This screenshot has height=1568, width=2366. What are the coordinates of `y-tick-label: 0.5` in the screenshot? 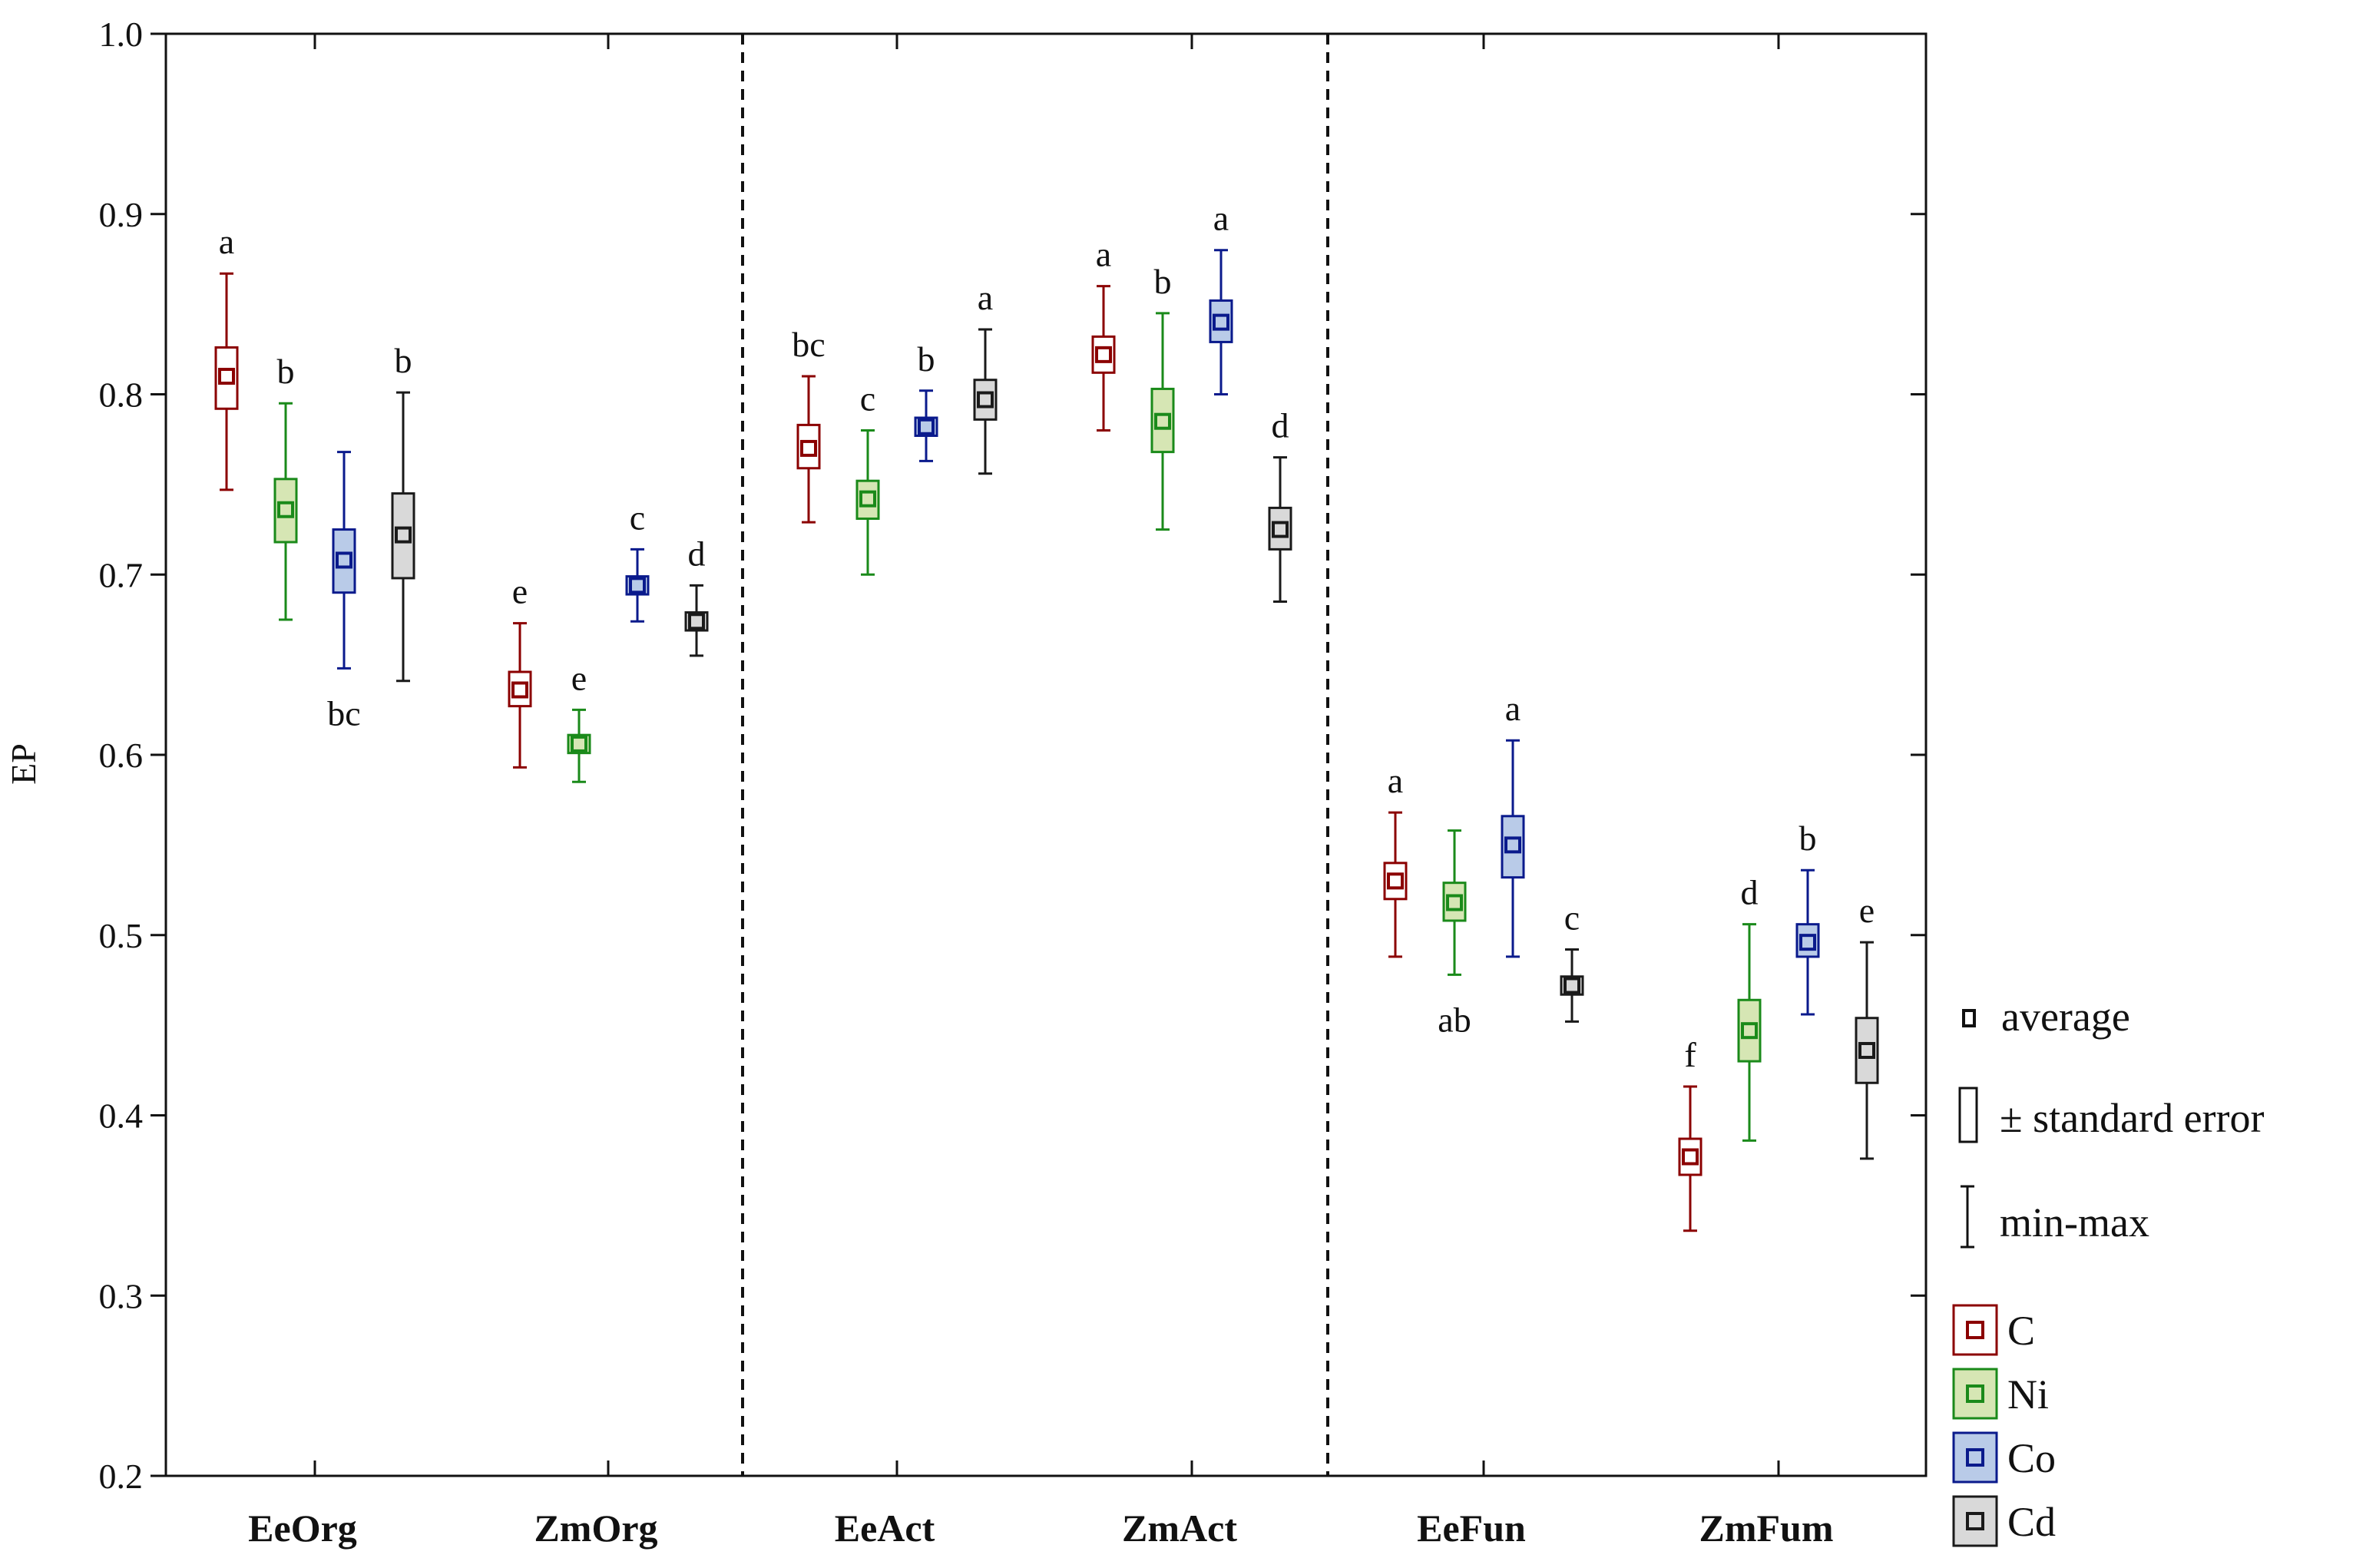 It's located at (121, 936).